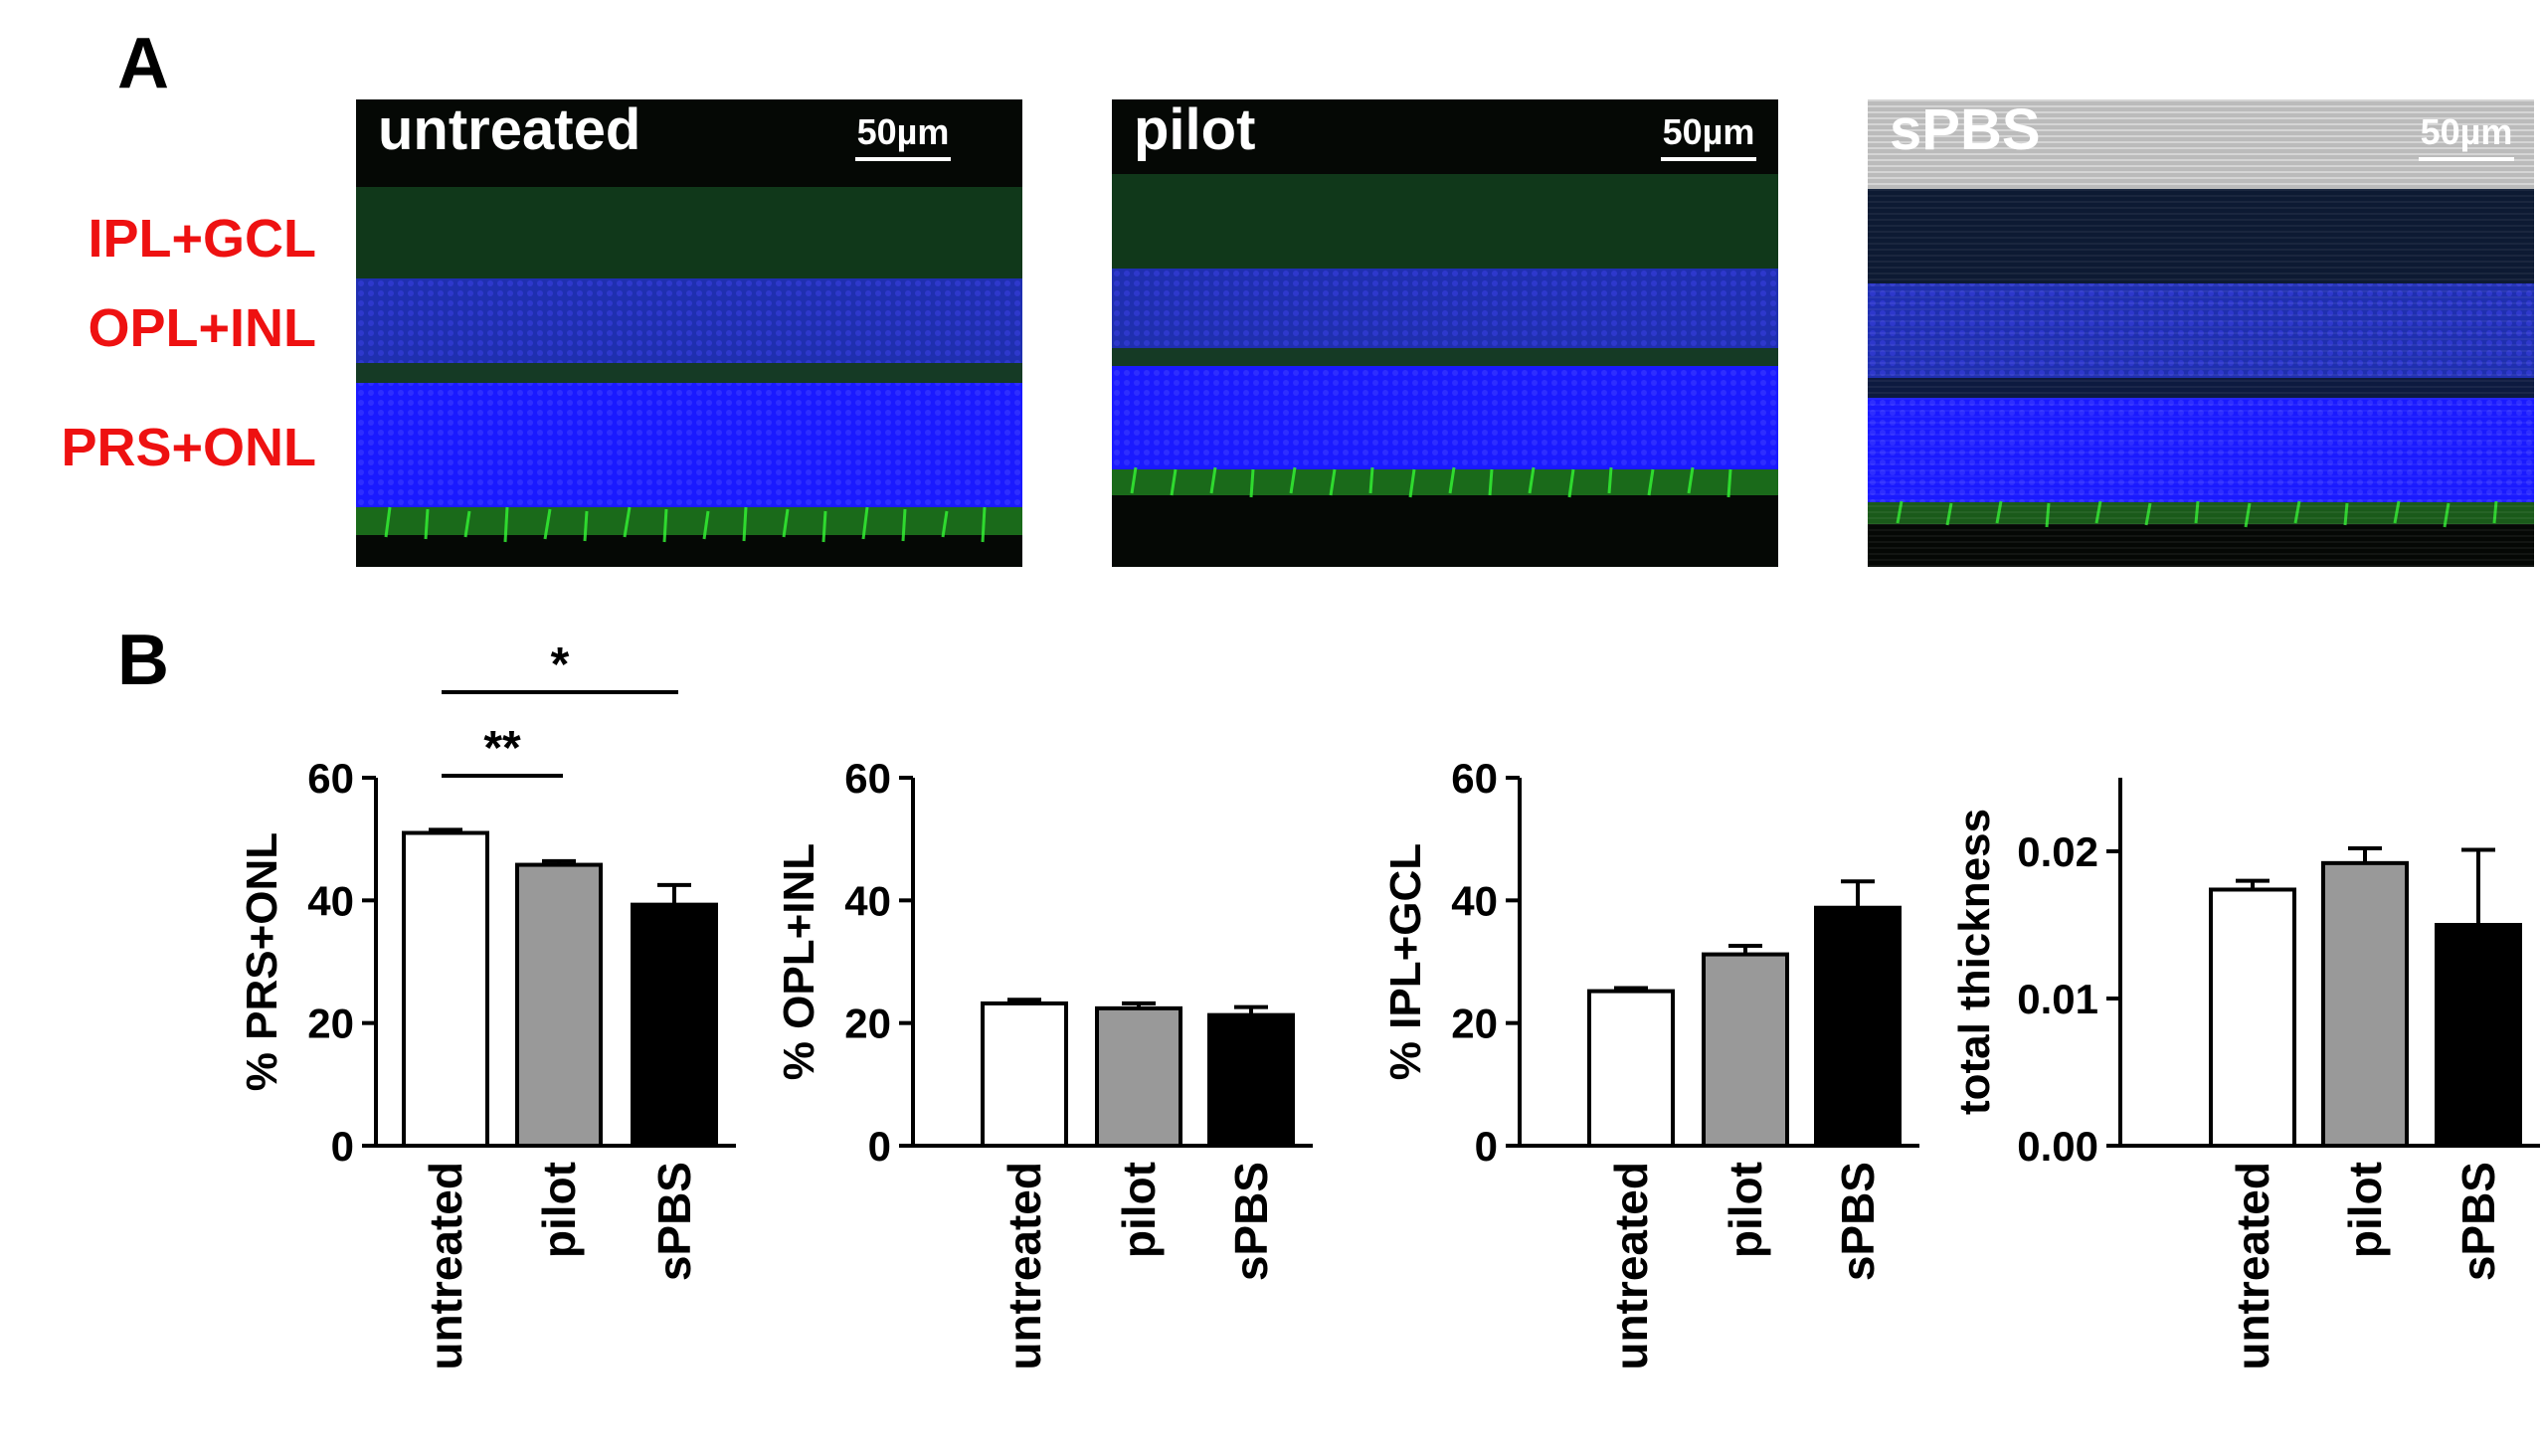 This screenshot has width=2542, height=1456. I want to click on micrograph-spbs: sPBS 50µm, so click(2201, 332).